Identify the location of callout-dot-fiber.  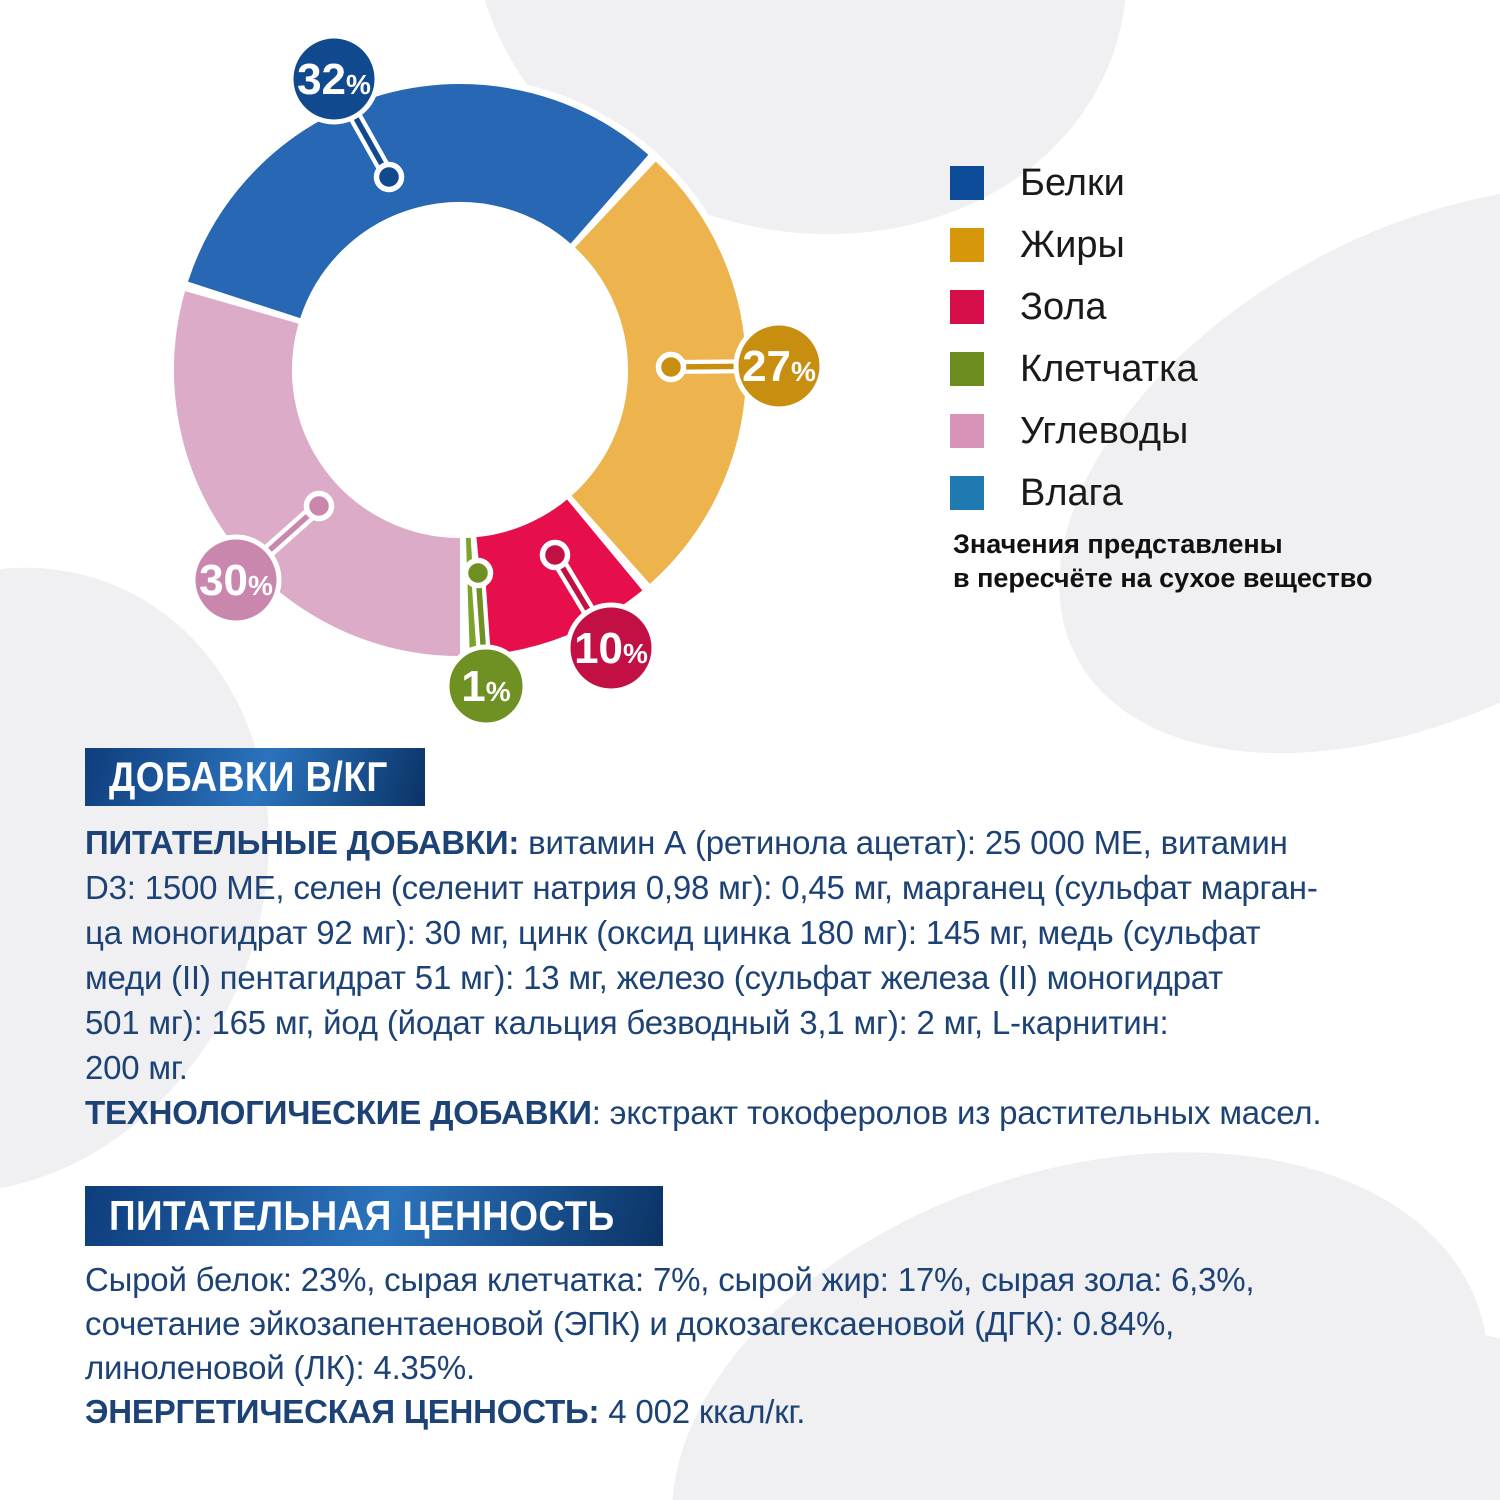
(478, 573).